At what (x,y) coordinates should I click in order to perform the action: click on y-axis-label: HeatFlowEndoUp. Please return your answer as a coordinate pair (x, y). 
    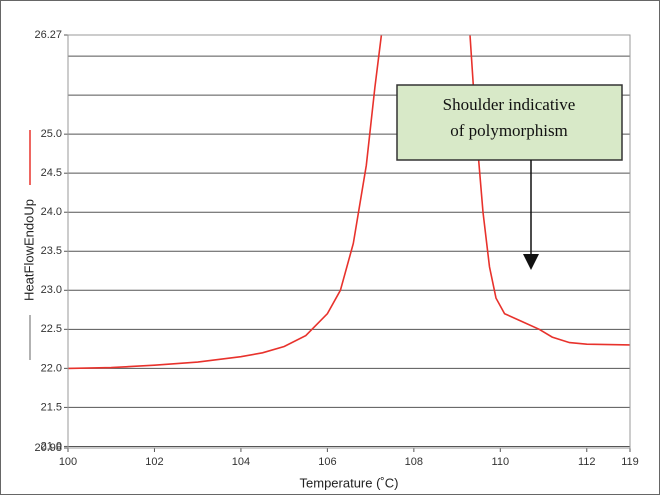
    Looking at the image, I should click on (28, 250).